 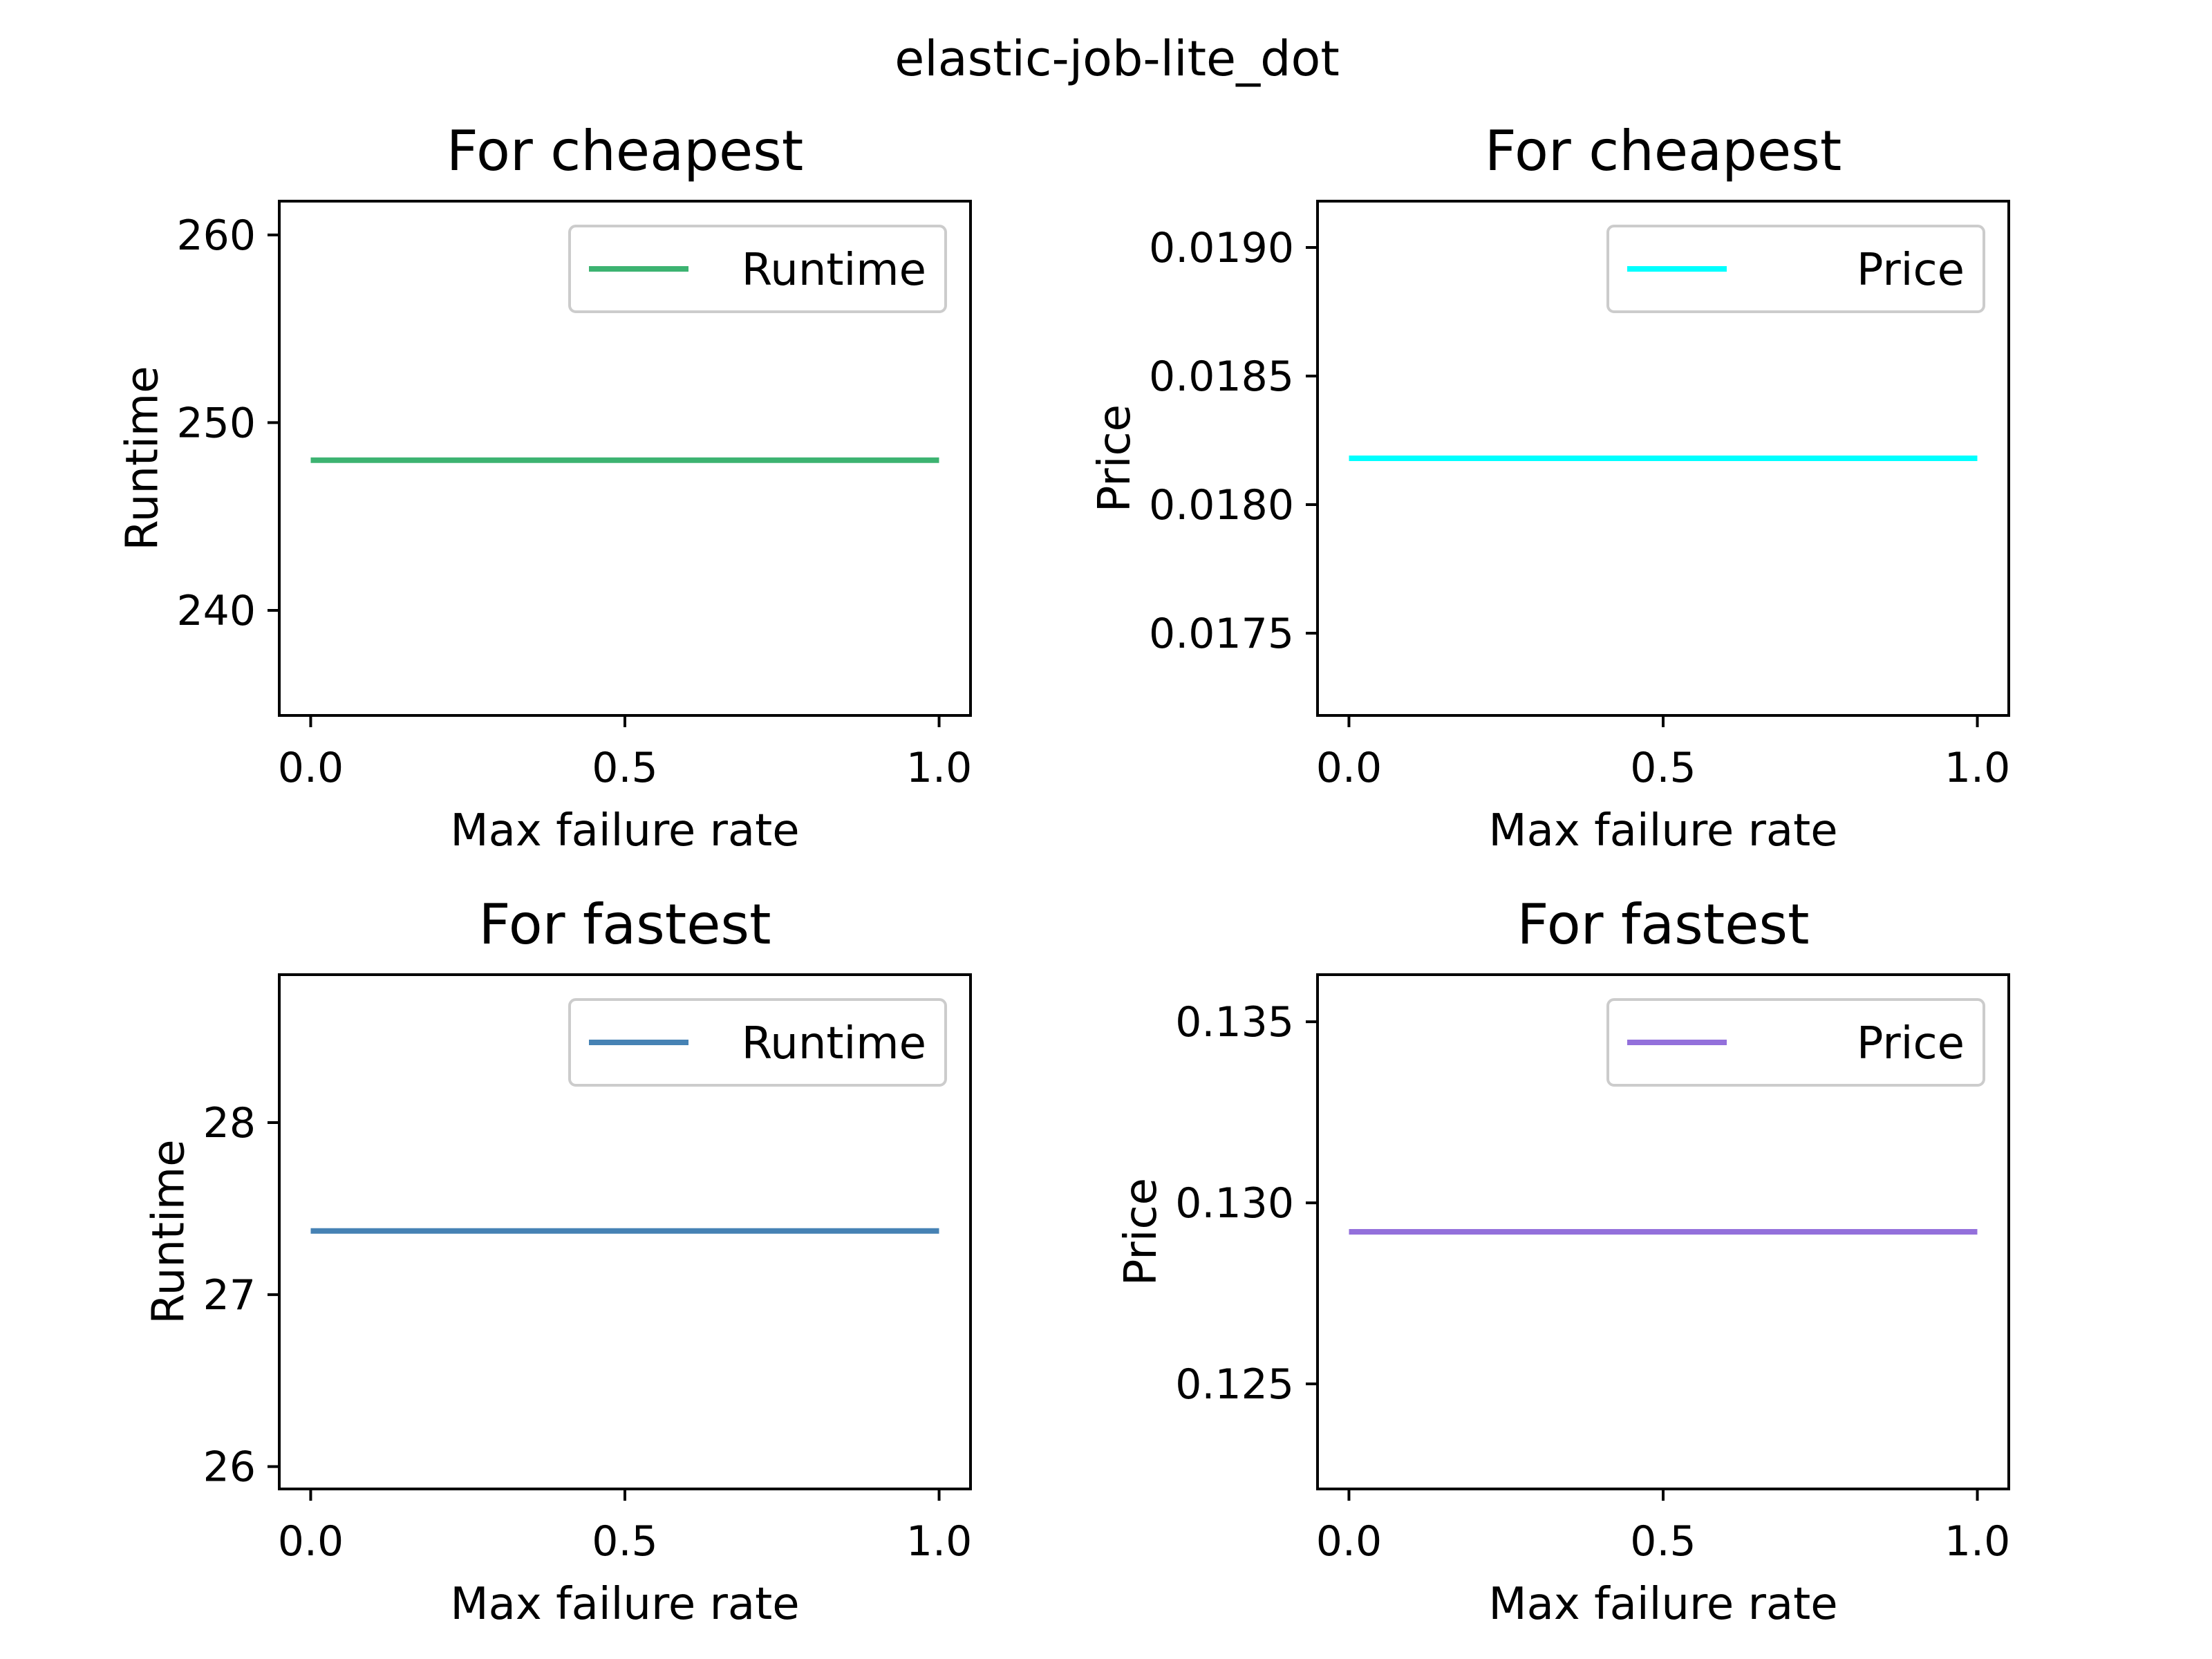 I want to click on y-tick-label: 0.0180, so click(x=1221, y=505).